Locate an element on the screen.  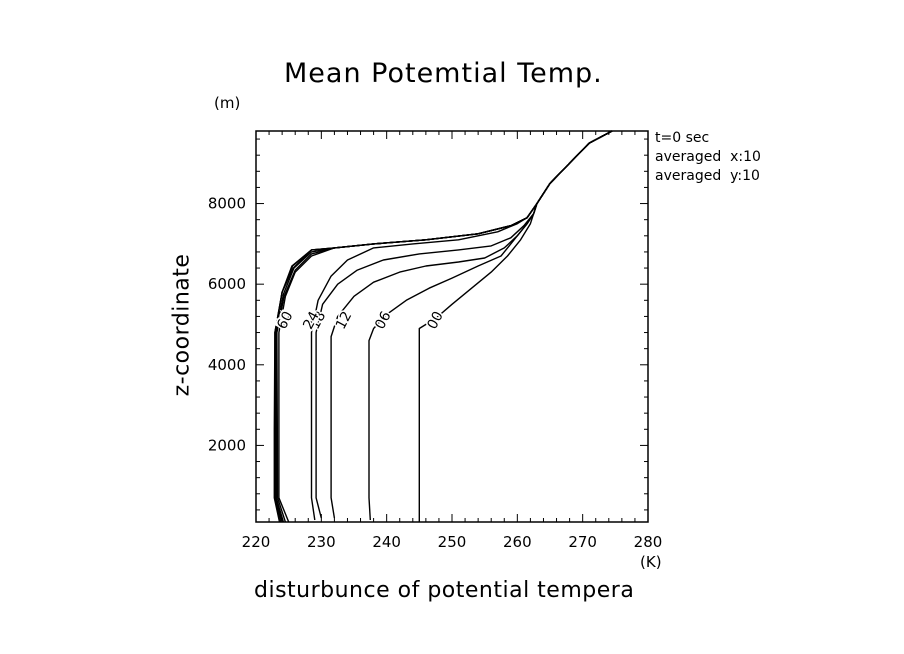
chart-title: Mean Potemtial Temp. is located at coordinates (443, 73).